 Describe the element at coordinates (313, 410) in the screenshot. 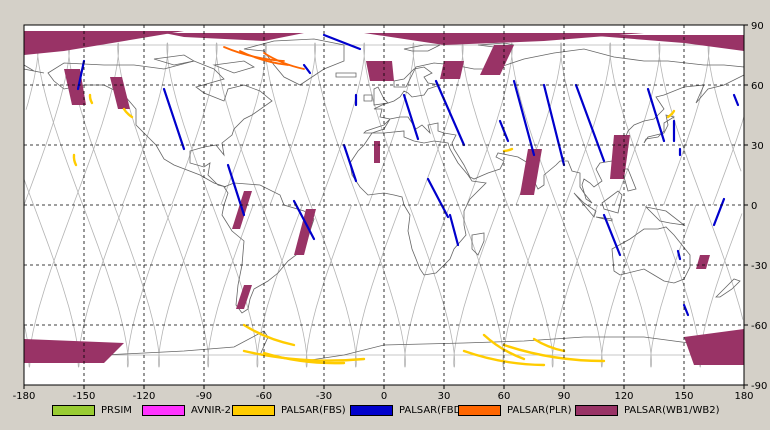

I see `legend-label: PALSAR(FBS)` at that location.